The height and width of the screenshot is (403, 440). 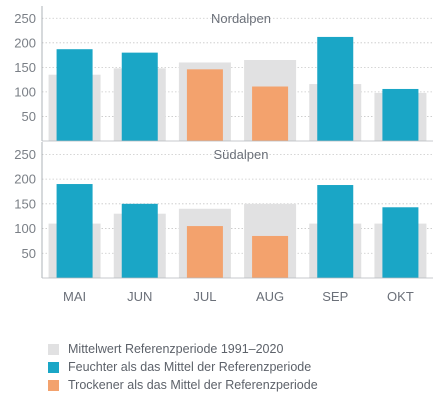 I want to click on legend-swatch-wetter, so click(x=53, y=367).